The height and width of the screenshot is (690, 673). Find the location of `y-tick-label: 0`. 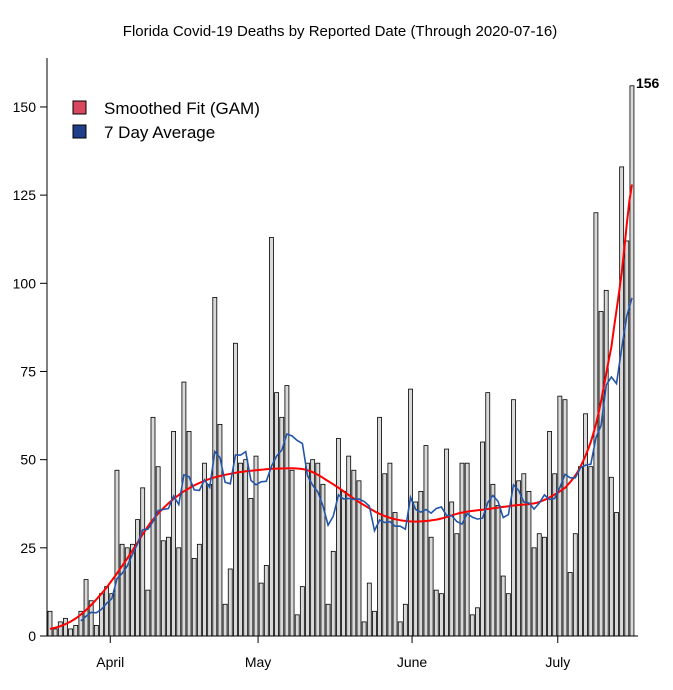

y-tick-label: 0 is located at coordinates (32, 636).